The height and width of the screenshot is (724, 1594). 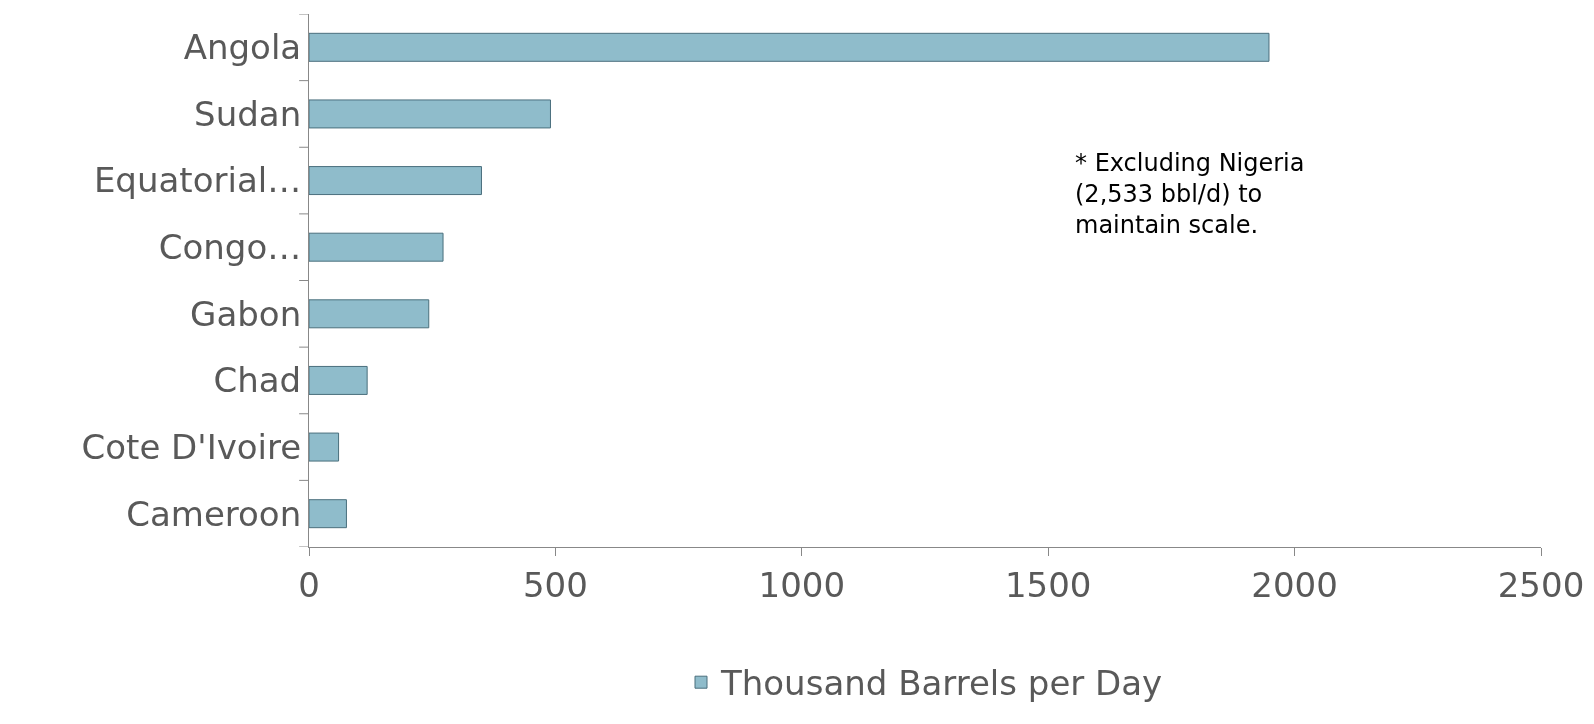 I want to click on y-tick-label: Cameroon, so click(x=214, y=513).